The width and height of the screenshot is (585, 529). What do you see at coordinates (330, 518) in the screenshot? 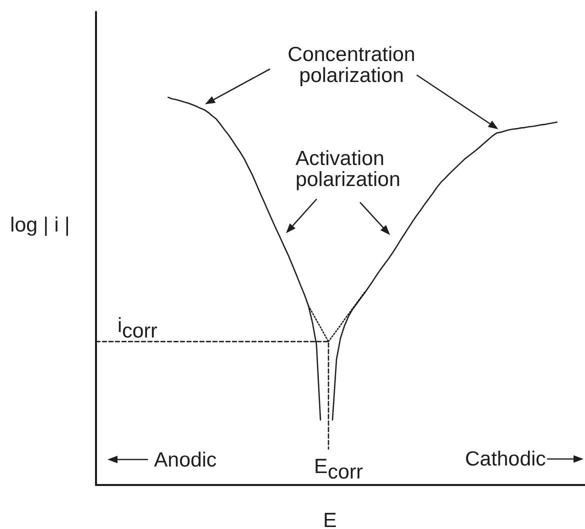
I see `x-axis-title: E` at bounding box center [330, 518].